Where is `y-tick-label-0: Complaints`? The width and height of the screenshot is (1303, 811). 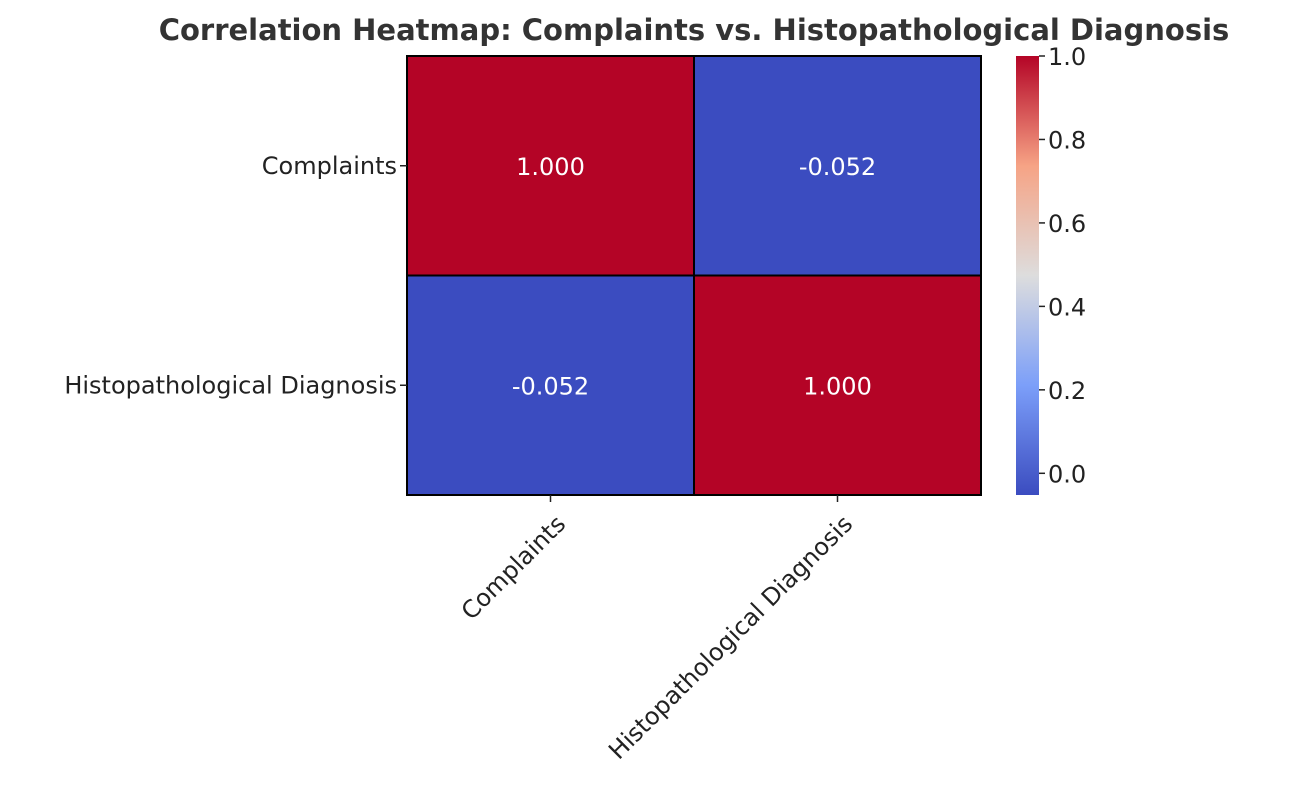 y-tick-label-0: Complaints is located at coordinates (329, 166).